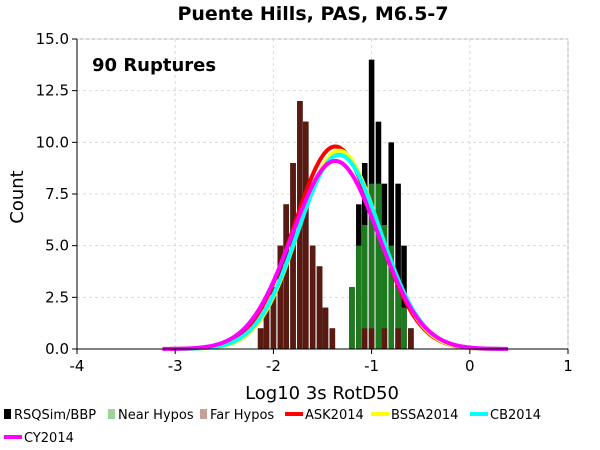  I want to click on x-tick-label: 1, so click(568, 366).